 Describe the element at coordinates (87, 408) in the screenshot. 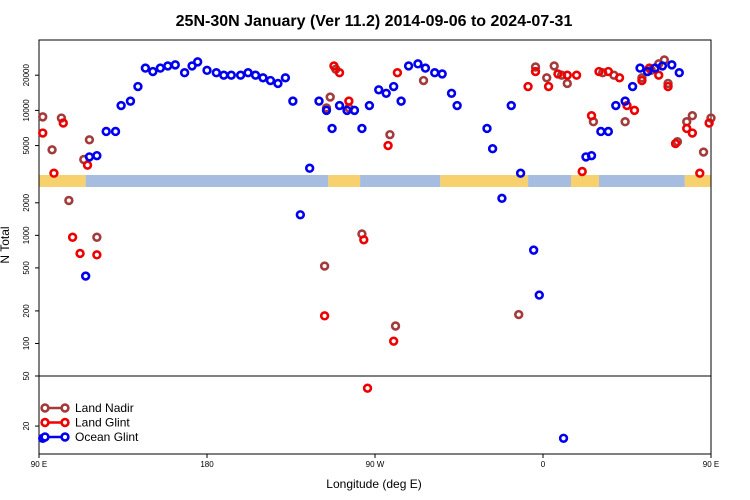

I see `legend-item-0: Land Nadir` at that location.